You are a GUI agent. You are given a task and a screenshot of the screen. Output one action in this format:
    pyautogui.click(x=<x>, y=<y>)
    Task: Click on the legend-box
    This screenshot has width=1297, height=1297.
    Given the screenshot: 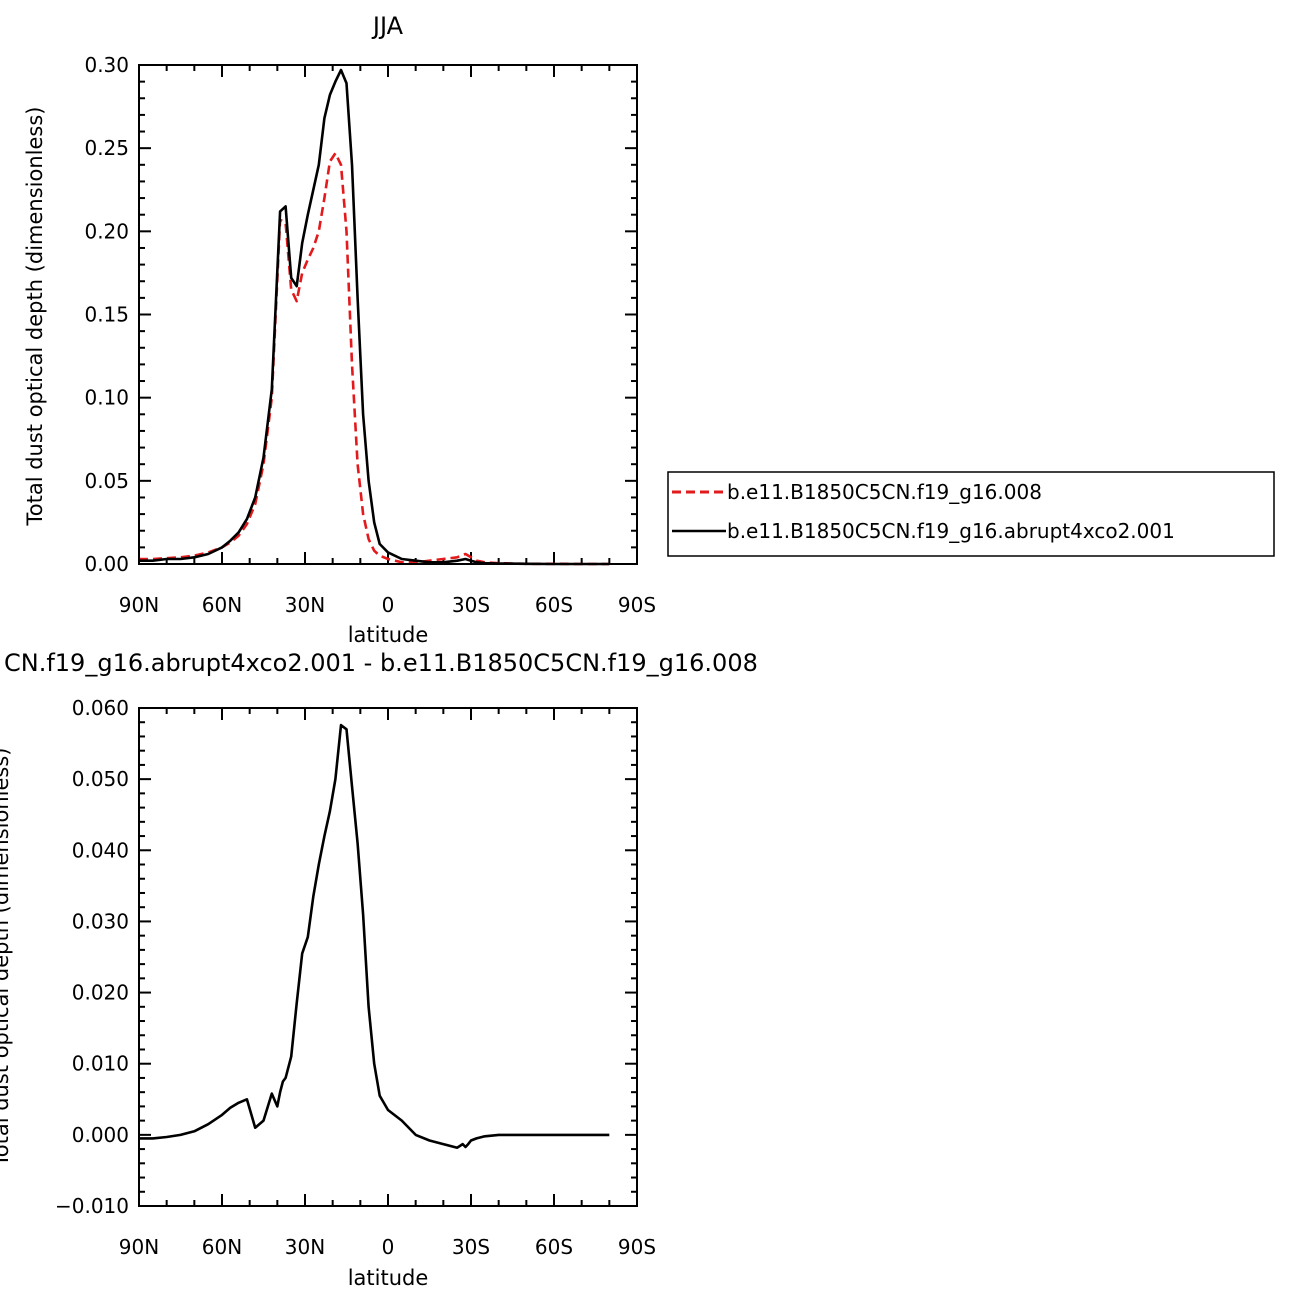 What is the action you would take?
    pyautogui.click(x=971, y=514)
    